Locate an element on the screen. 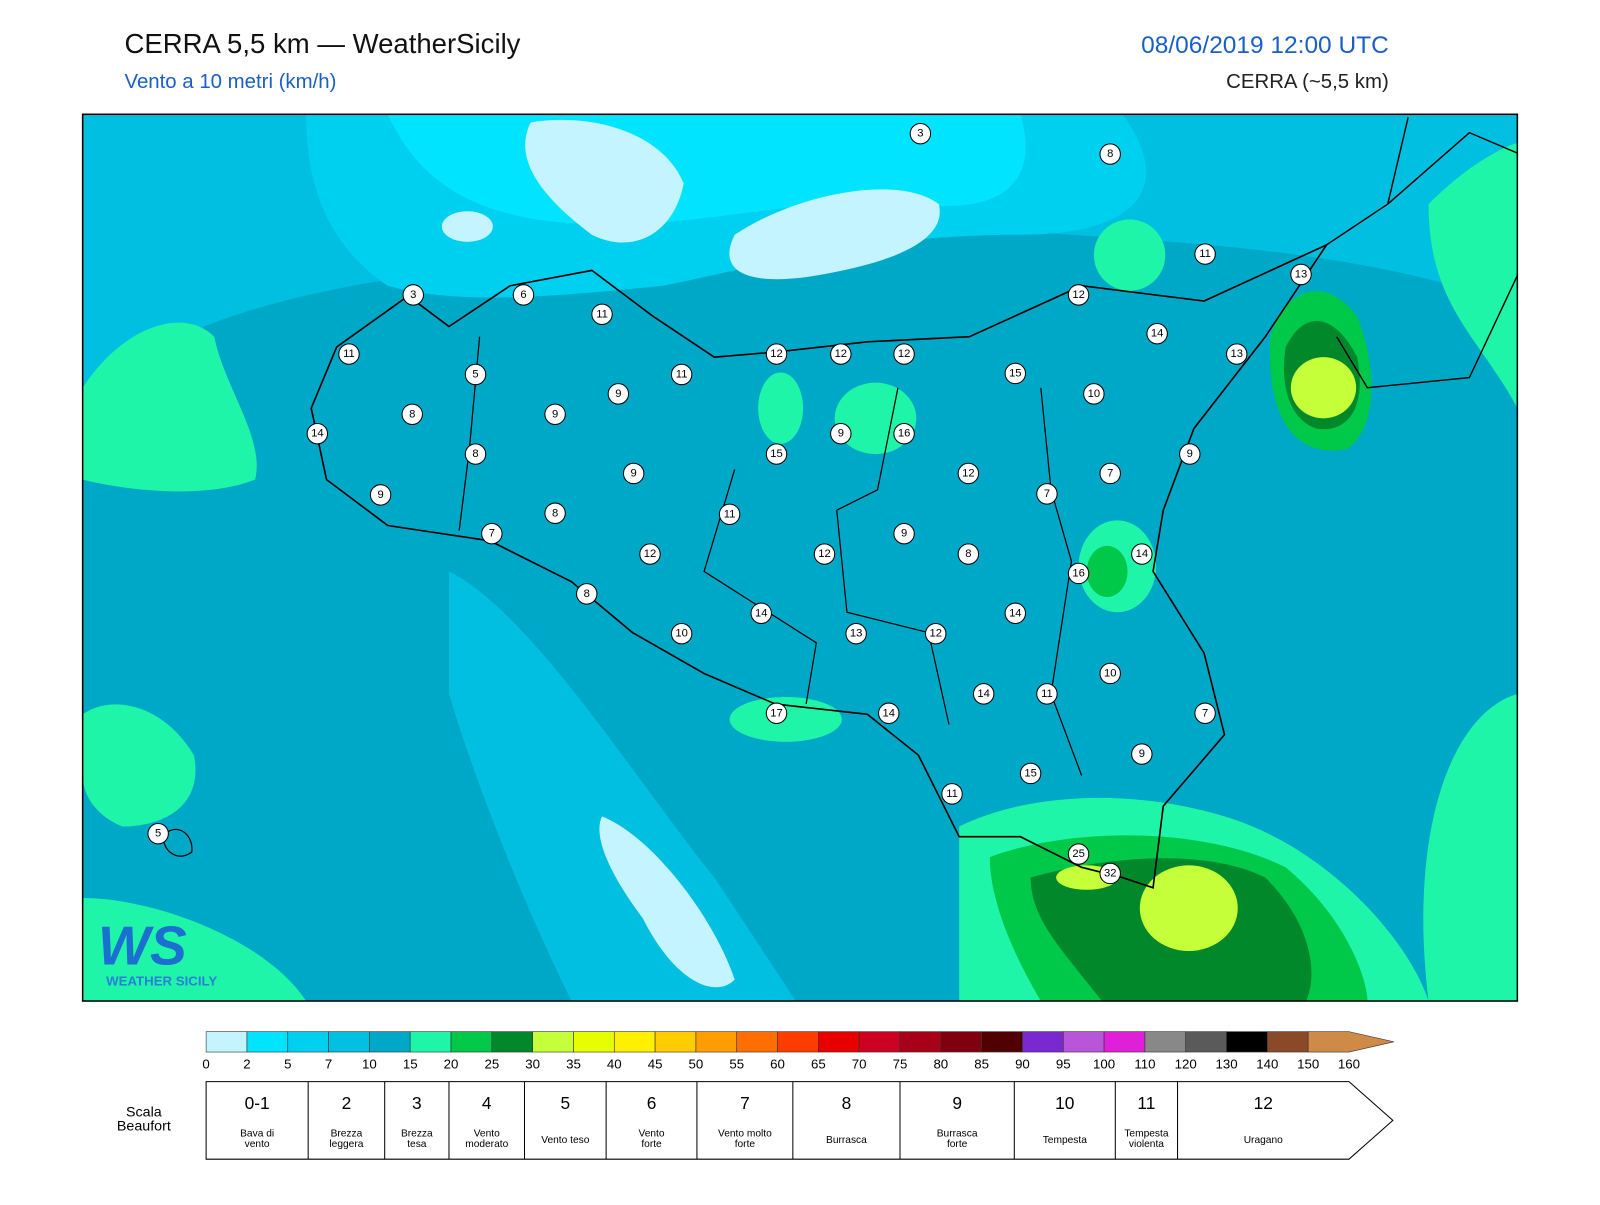  colorbar-tick-label: 140 is located at coordinates (1267, 1063).